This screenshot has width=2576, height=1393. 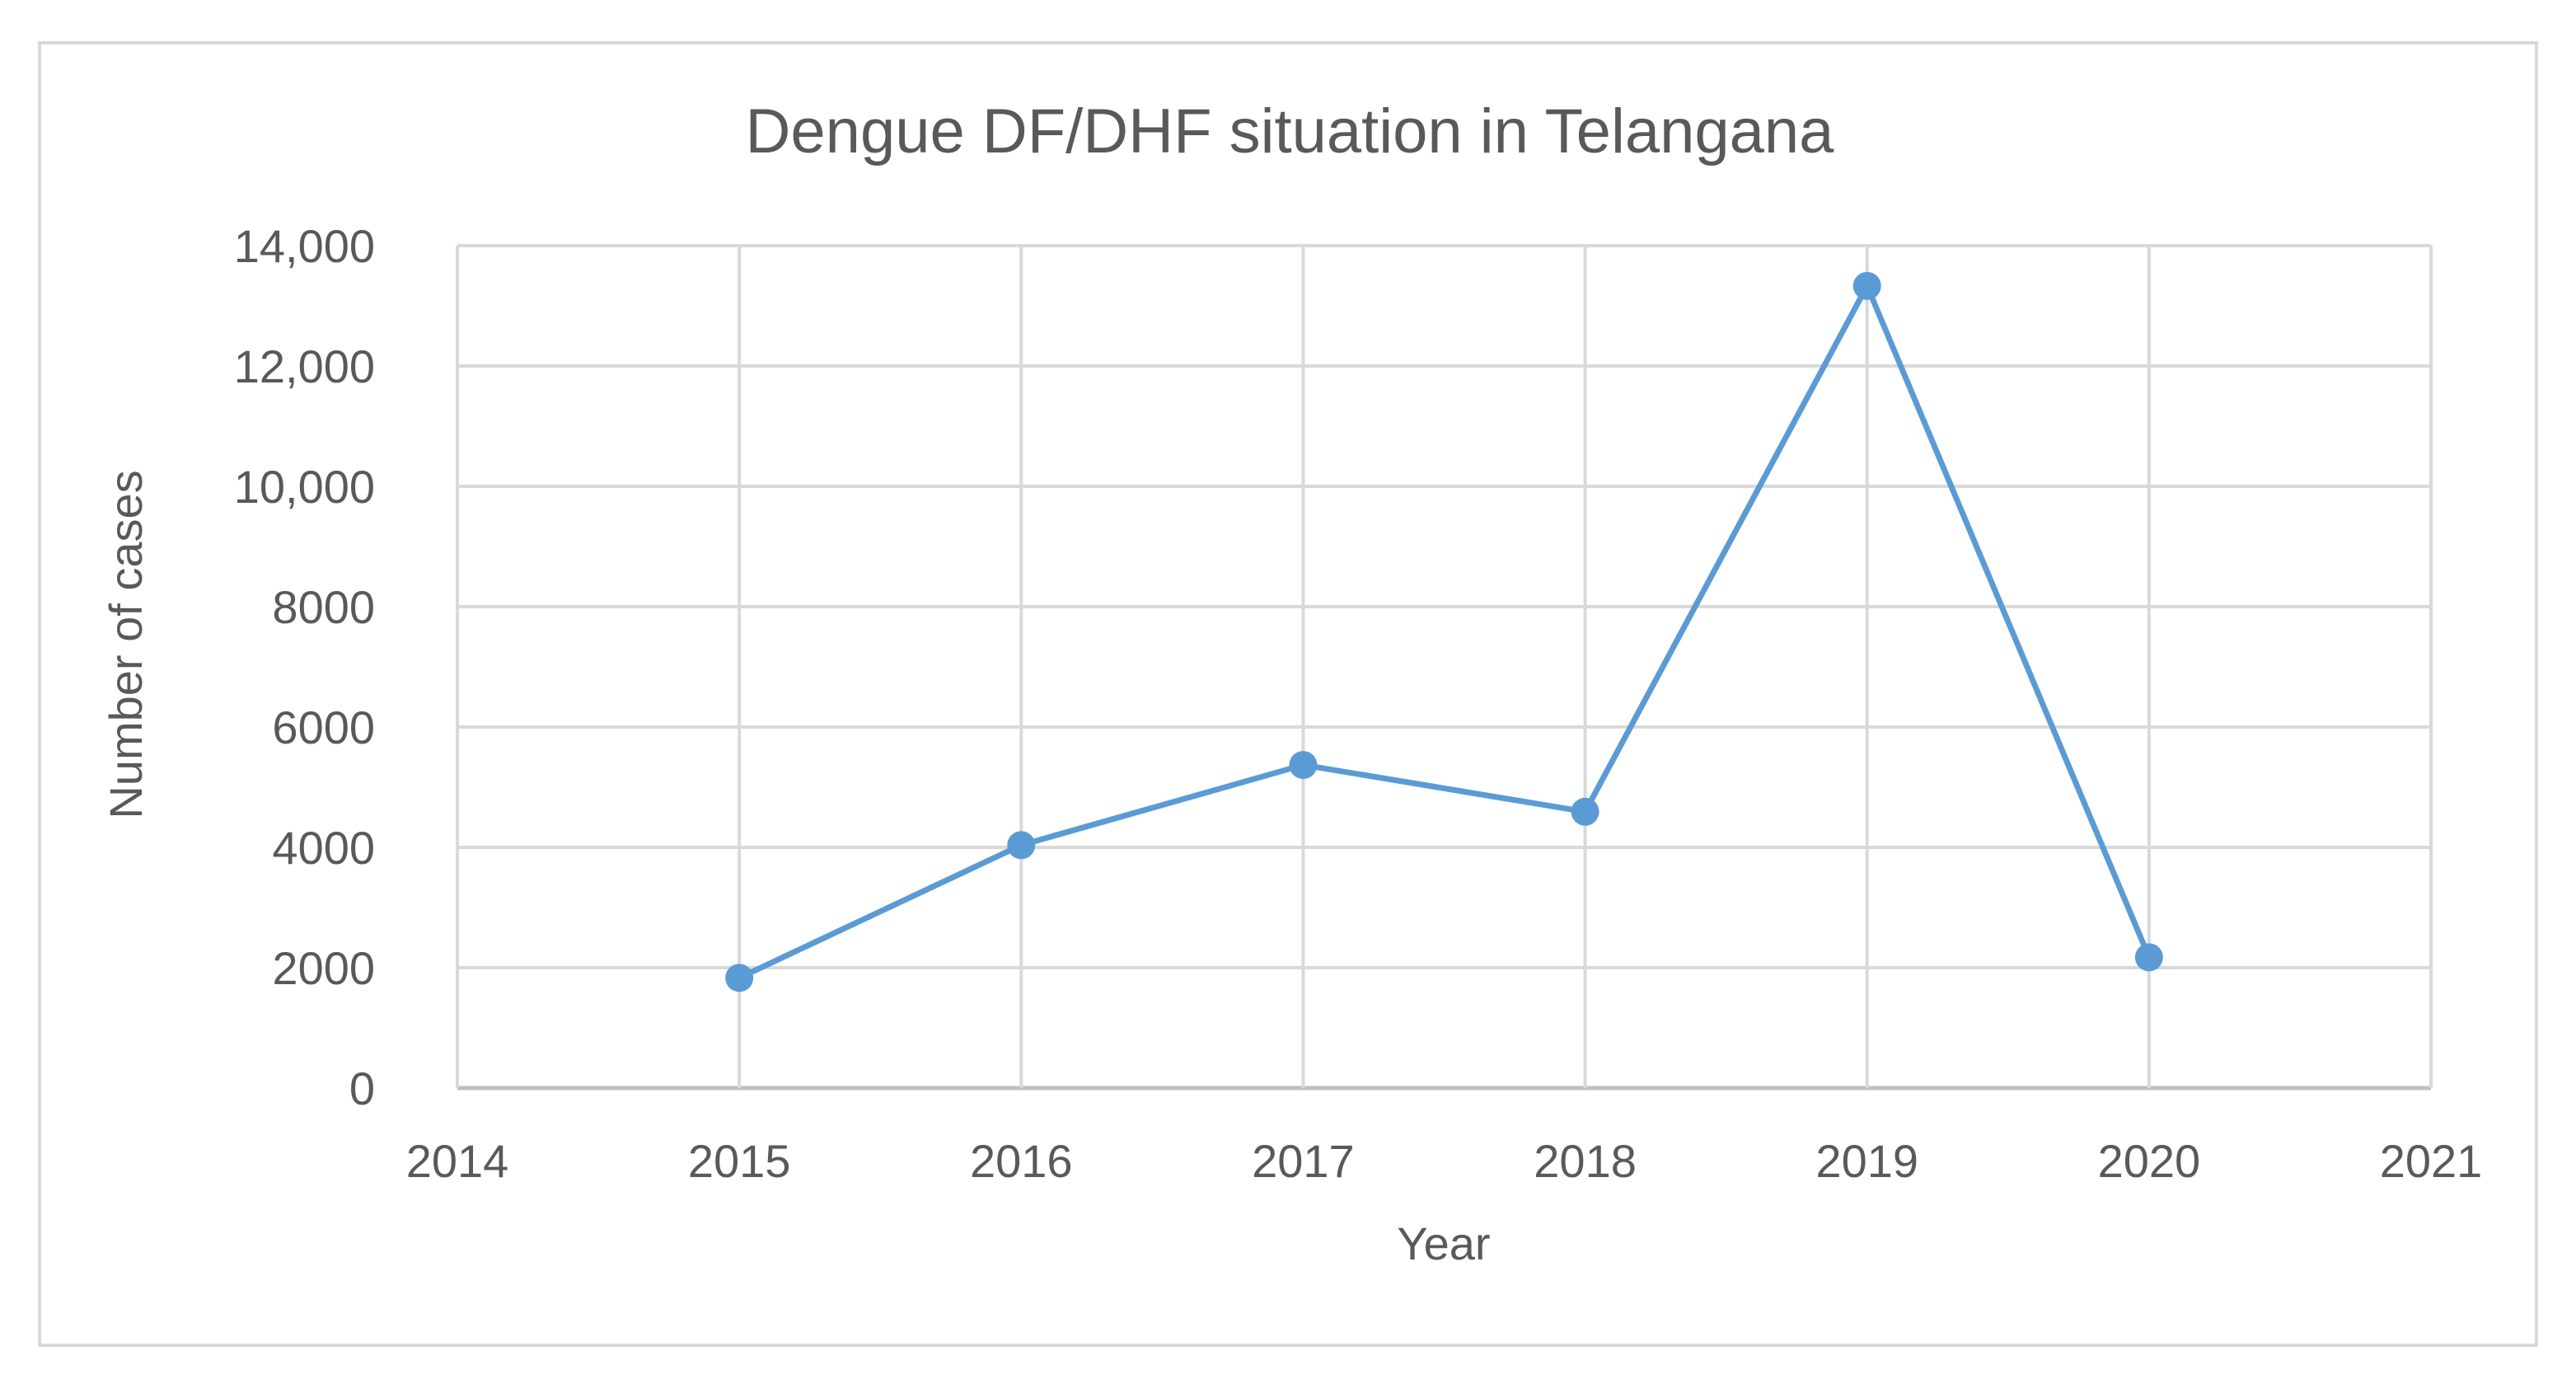 What do you see at coordinates (1021, 1161) in the screenshot?
I see `x-tick-label: 2016` at bounding box center [1021, 1161].